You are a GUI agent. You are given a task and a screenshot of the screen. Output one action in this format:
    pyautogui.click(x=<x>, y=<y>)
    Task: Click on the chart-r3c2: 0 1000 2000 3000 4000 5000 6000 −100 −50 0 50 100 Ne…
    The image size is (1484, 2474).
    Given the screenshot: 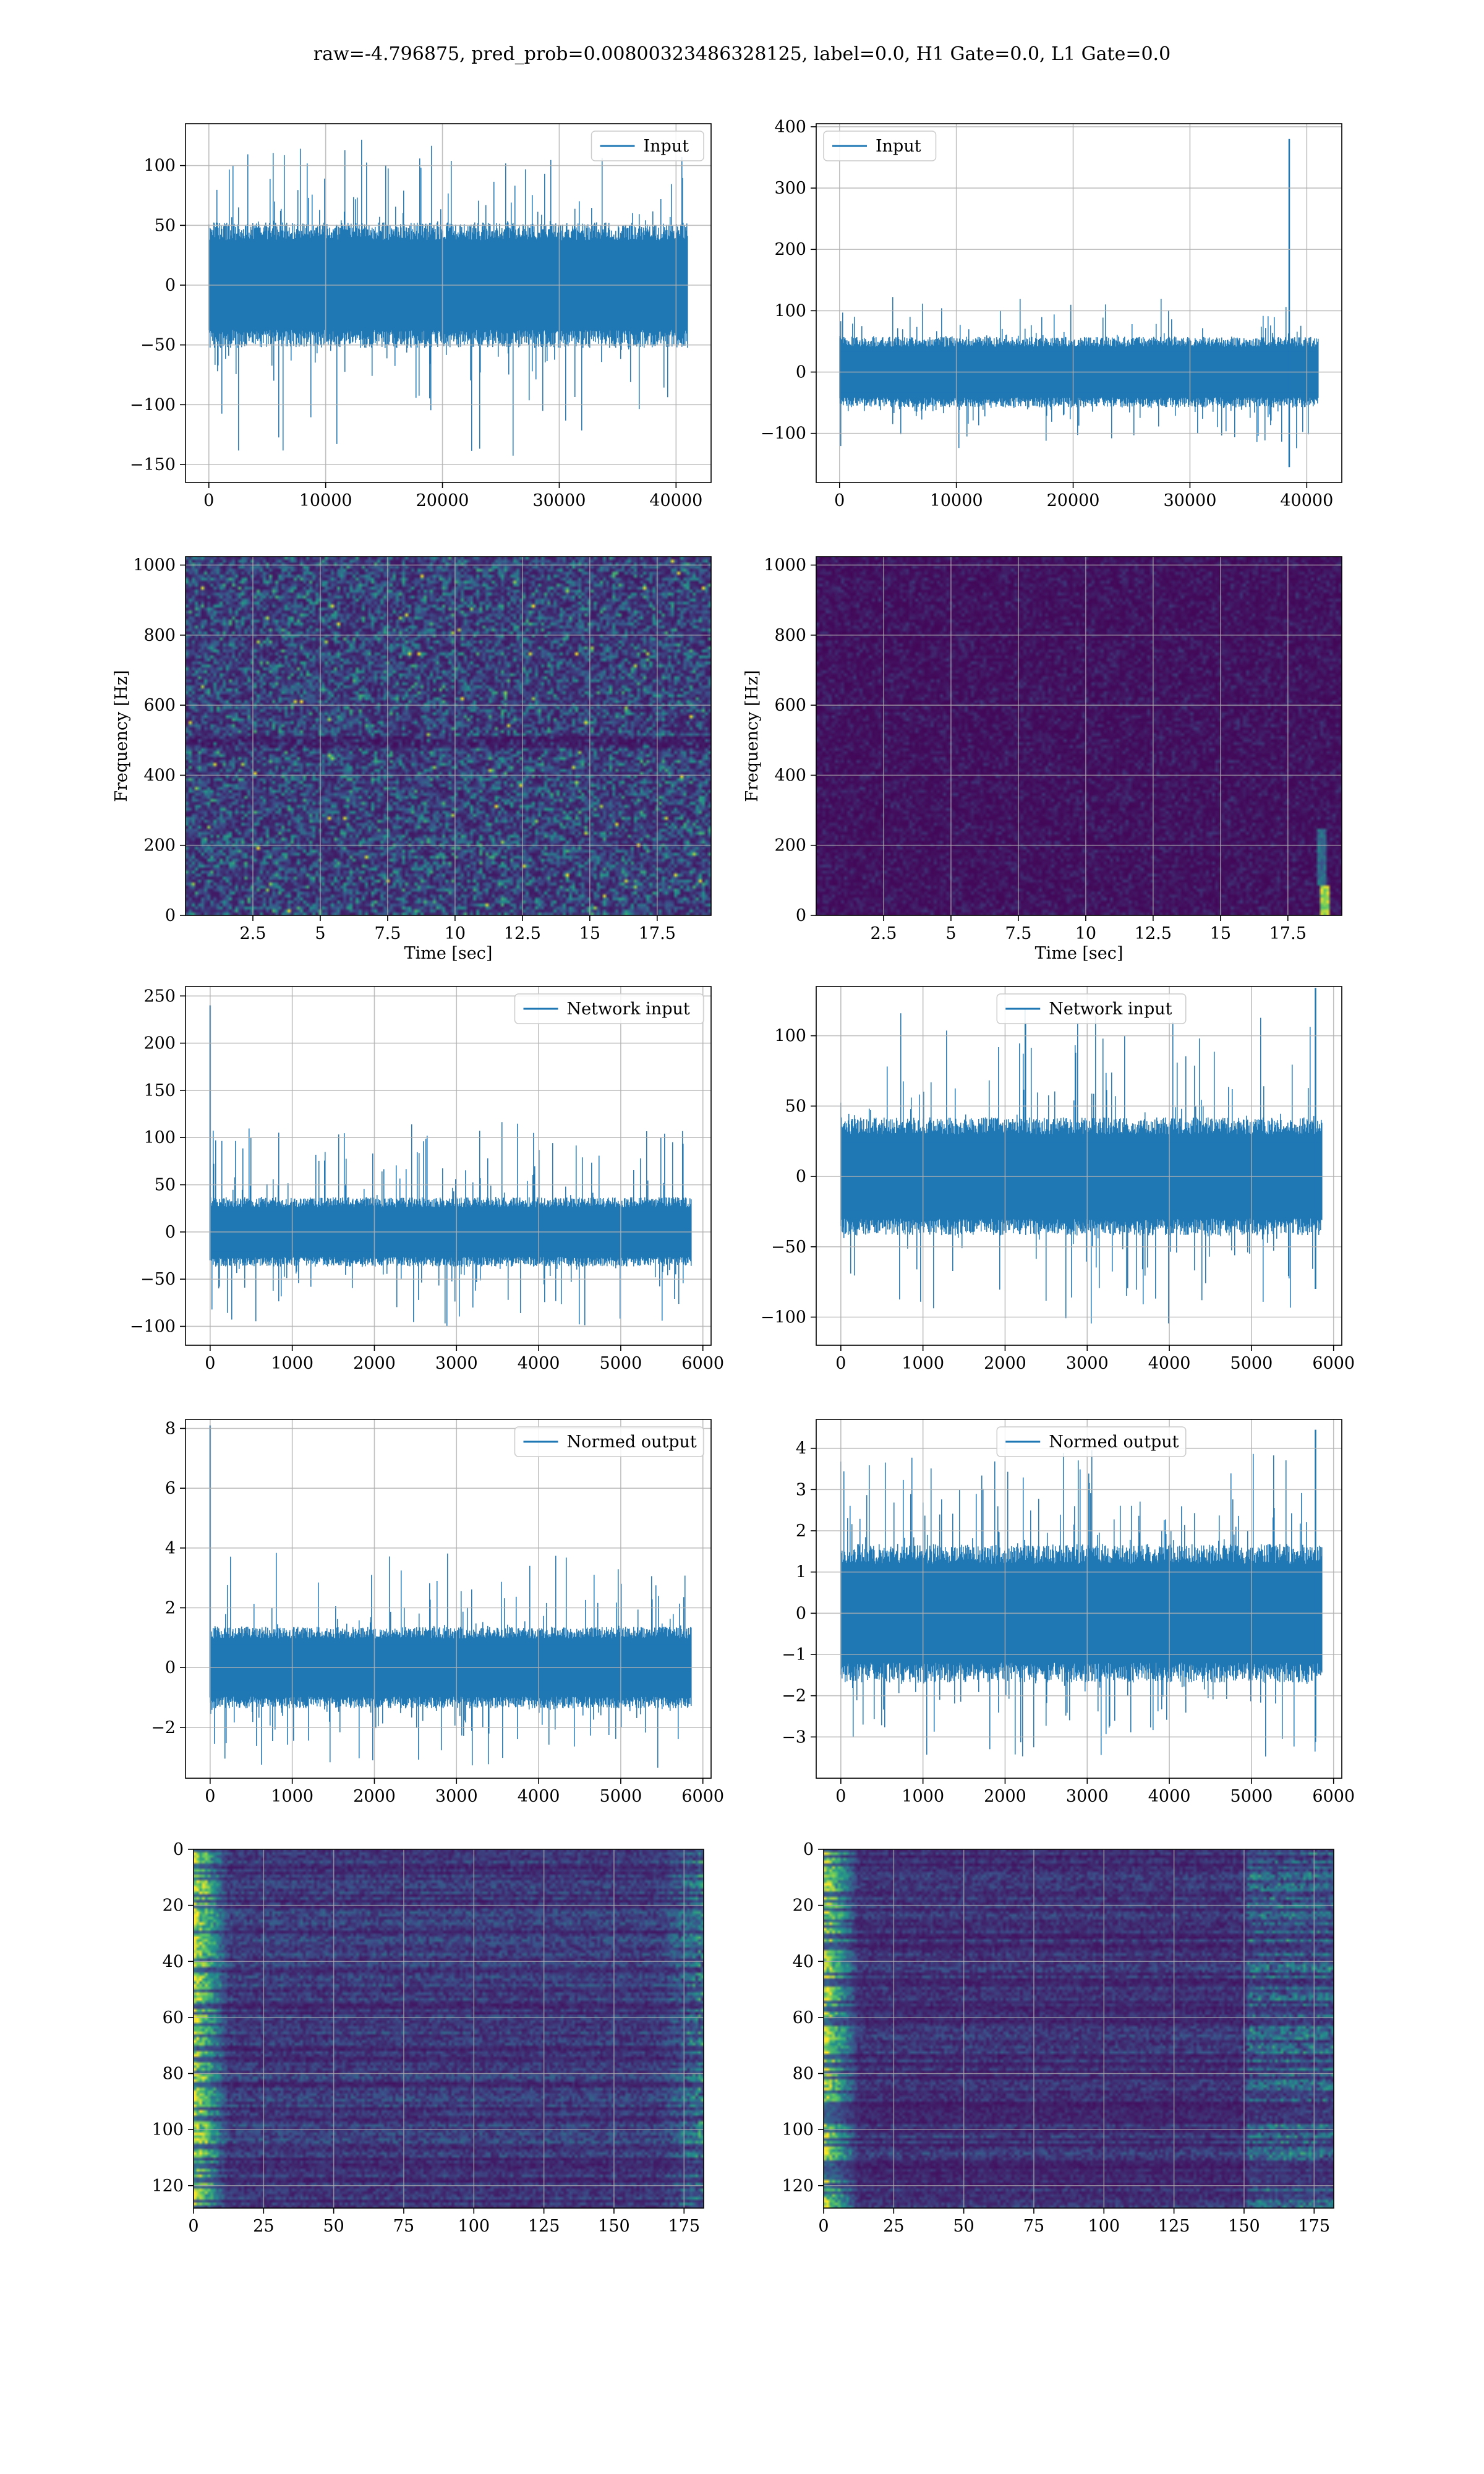 What is the action you would take?
    pyautogui.click(x=1058, y=1179)
    